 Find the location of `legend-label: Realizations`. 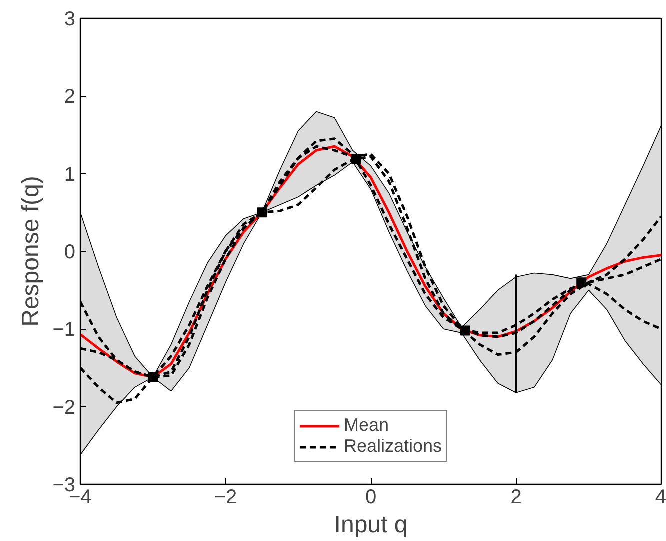

legend-label: Realizations is located at coordinates (393, 446).